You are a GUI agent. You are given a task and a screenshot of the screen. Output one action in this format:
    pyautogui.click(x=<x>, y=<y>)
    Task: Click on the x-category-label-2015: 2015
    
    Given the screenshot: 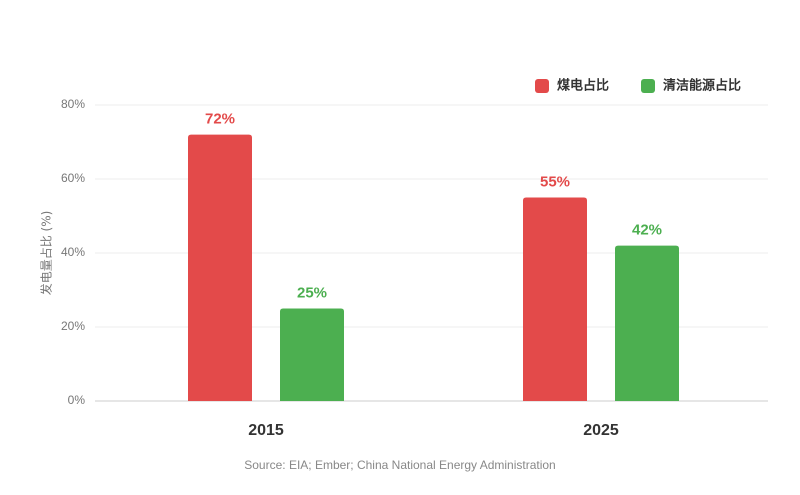 What is the action you would take?
    pyautogui.click(x=266, y=430)
    